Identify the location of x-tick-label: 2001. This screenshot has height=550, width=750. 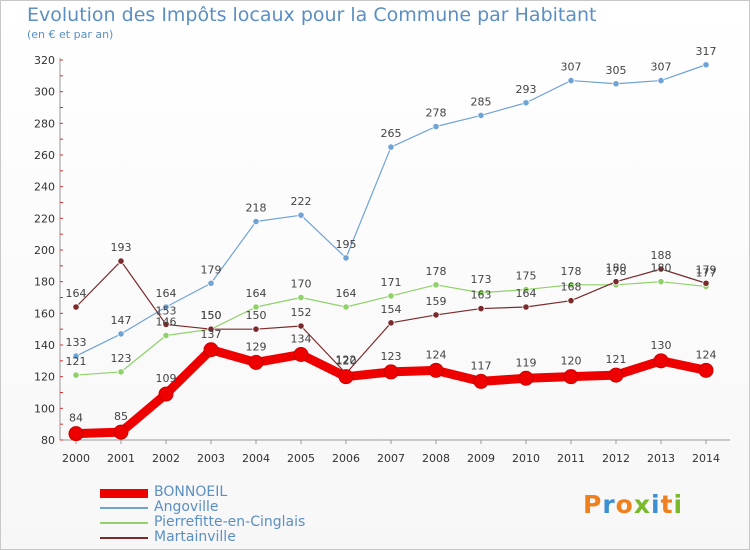
(121, 458).